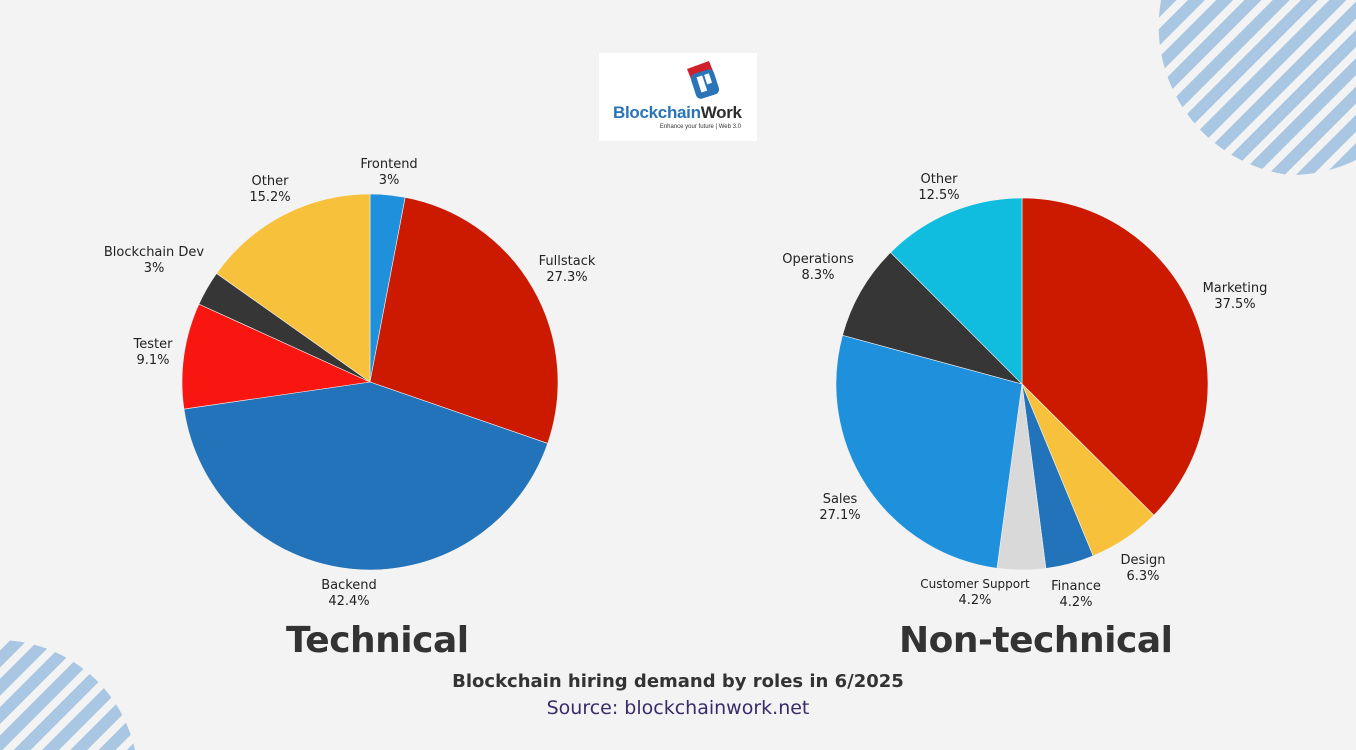  I want to click on slice-value-customer-support: 4.2%, so click(974, 600).